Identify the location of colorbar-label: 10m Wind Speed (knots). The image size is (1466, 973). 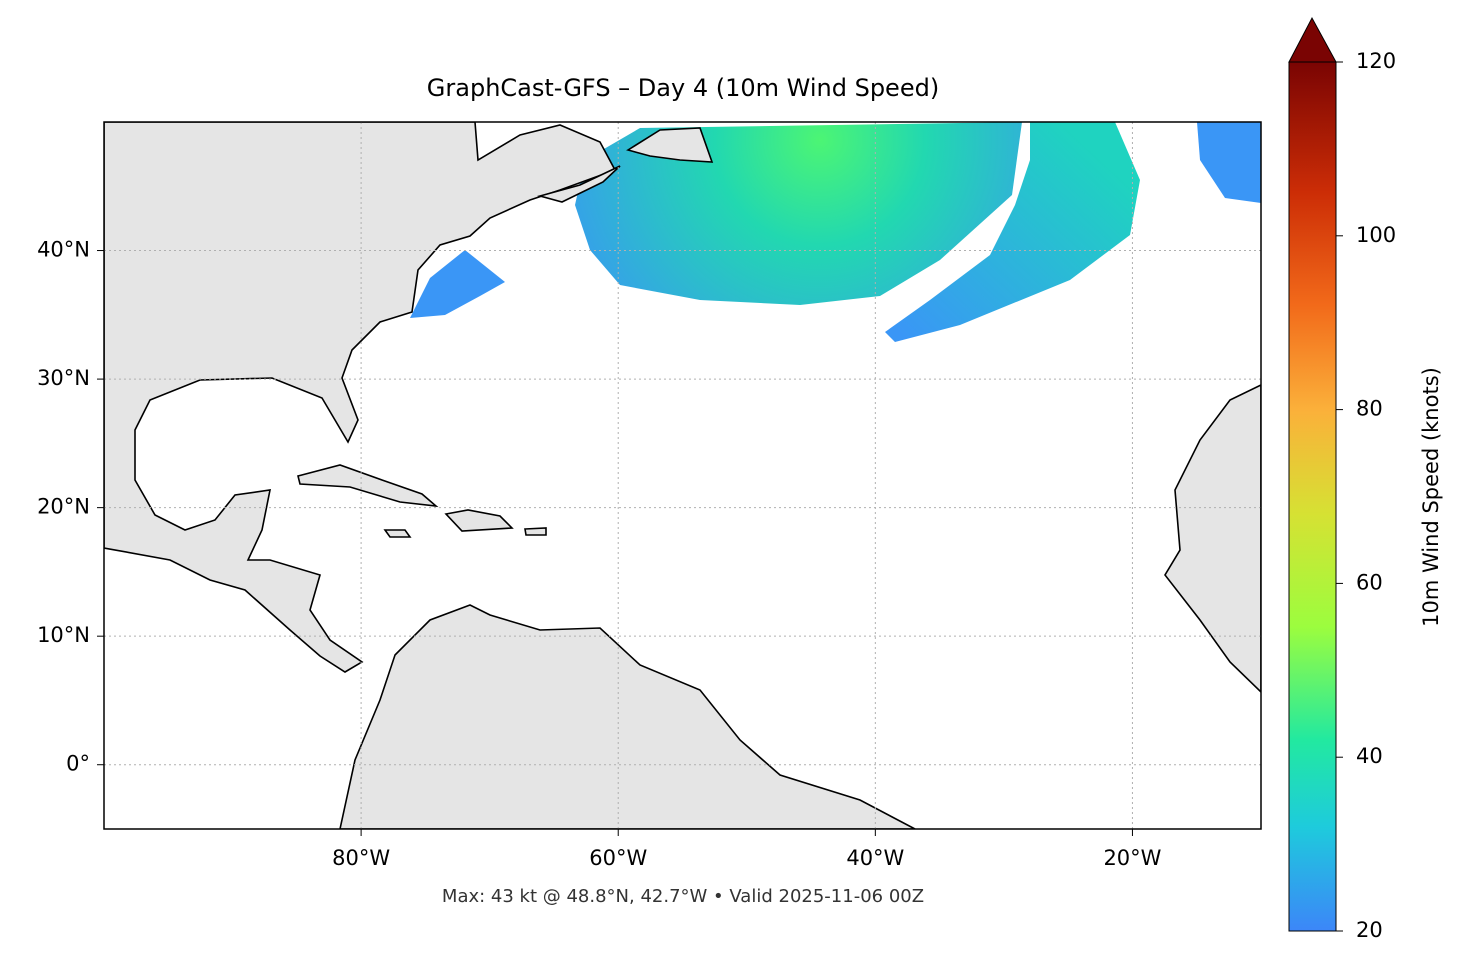
(1431, 497).